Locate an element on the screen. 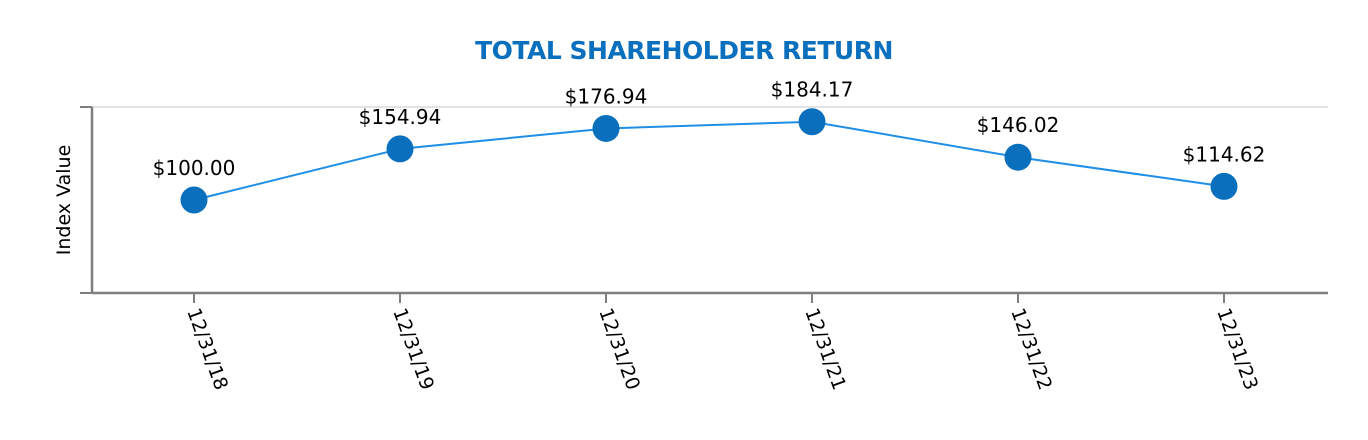 The height and width of the screenshot is (440, 1368). data-label: $100.00 is located at coordinates (194, 168).